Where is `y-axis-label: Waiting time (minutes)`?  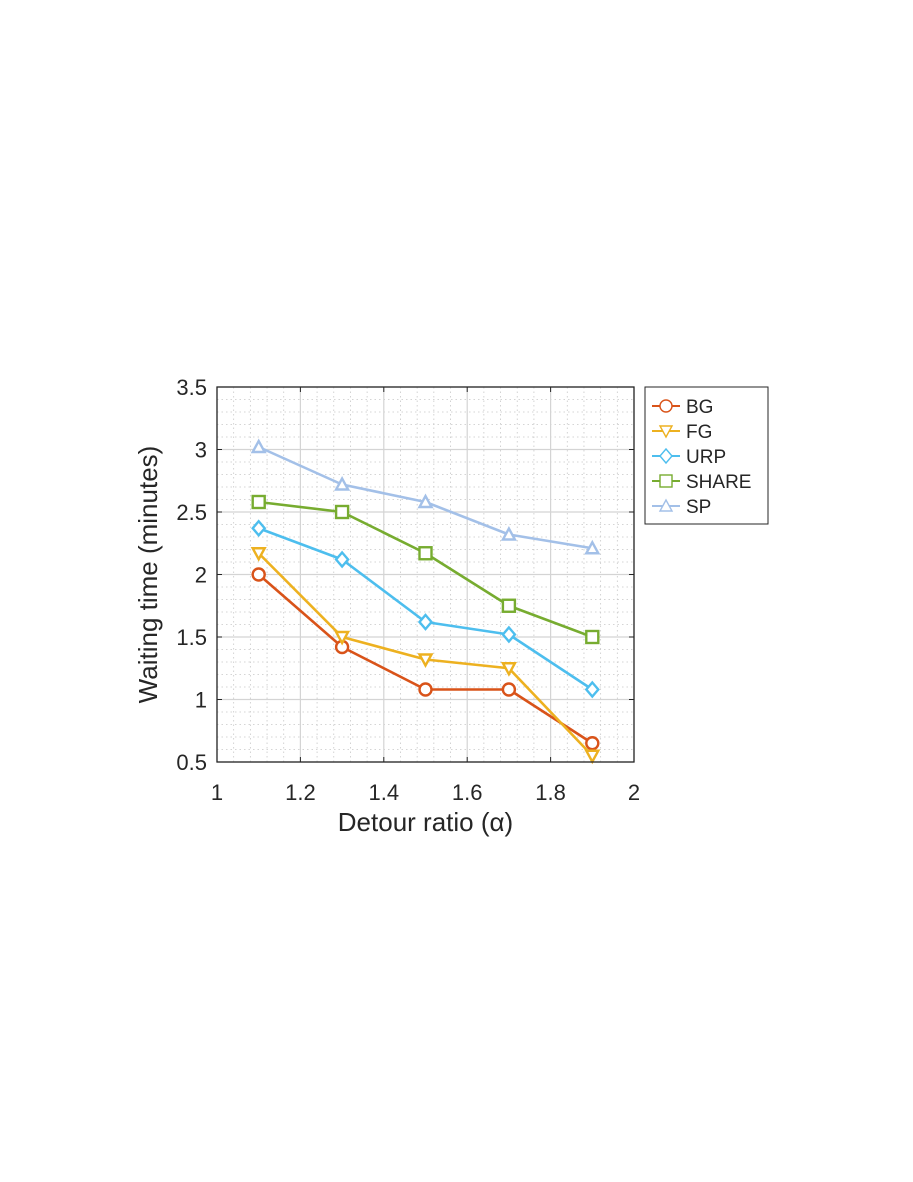 y-axis-label: Waiting time (minutes) is located at coordinates (148, 575).